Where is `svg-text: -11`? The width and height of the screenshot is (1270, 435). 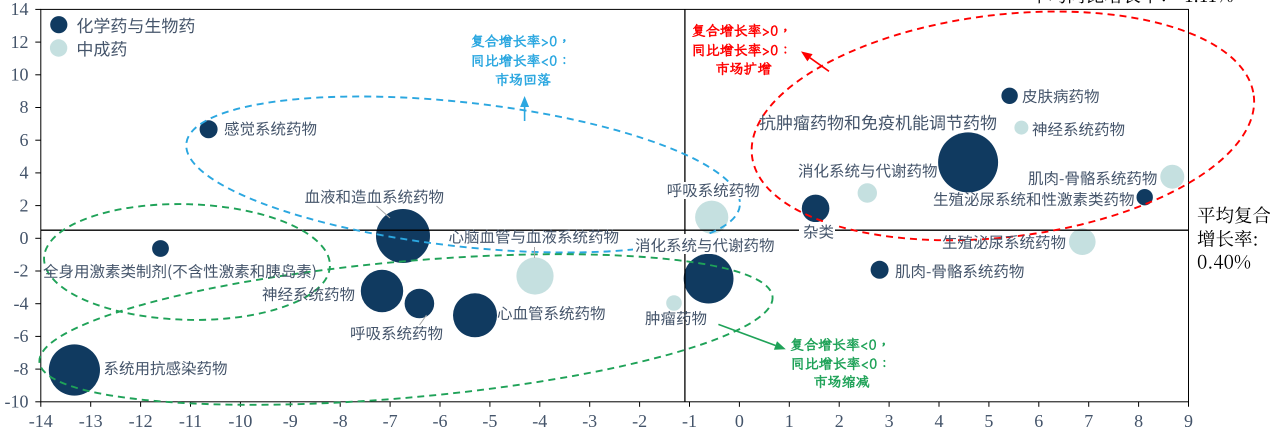 svg-text: -11 is located at coordinates (190, 420).